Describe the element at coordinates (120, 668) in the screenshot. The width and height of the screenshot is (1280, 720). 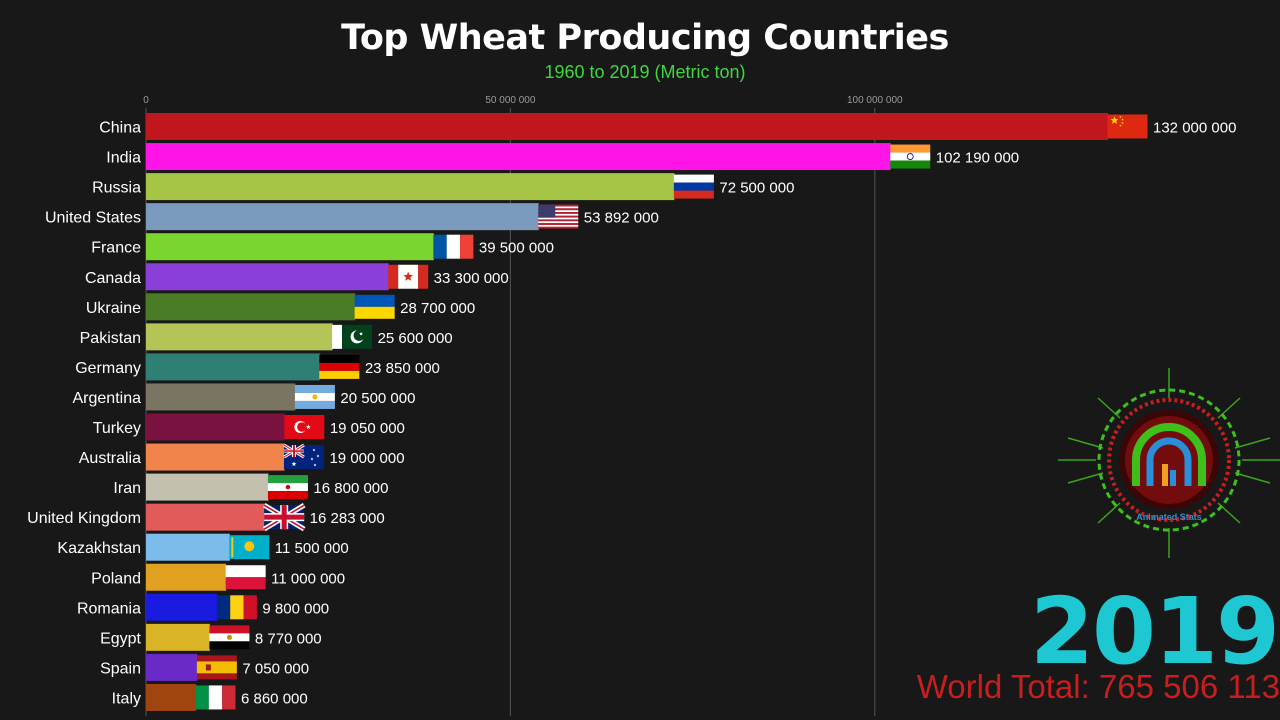
I see `bar-label-spain: Spain` at that location.